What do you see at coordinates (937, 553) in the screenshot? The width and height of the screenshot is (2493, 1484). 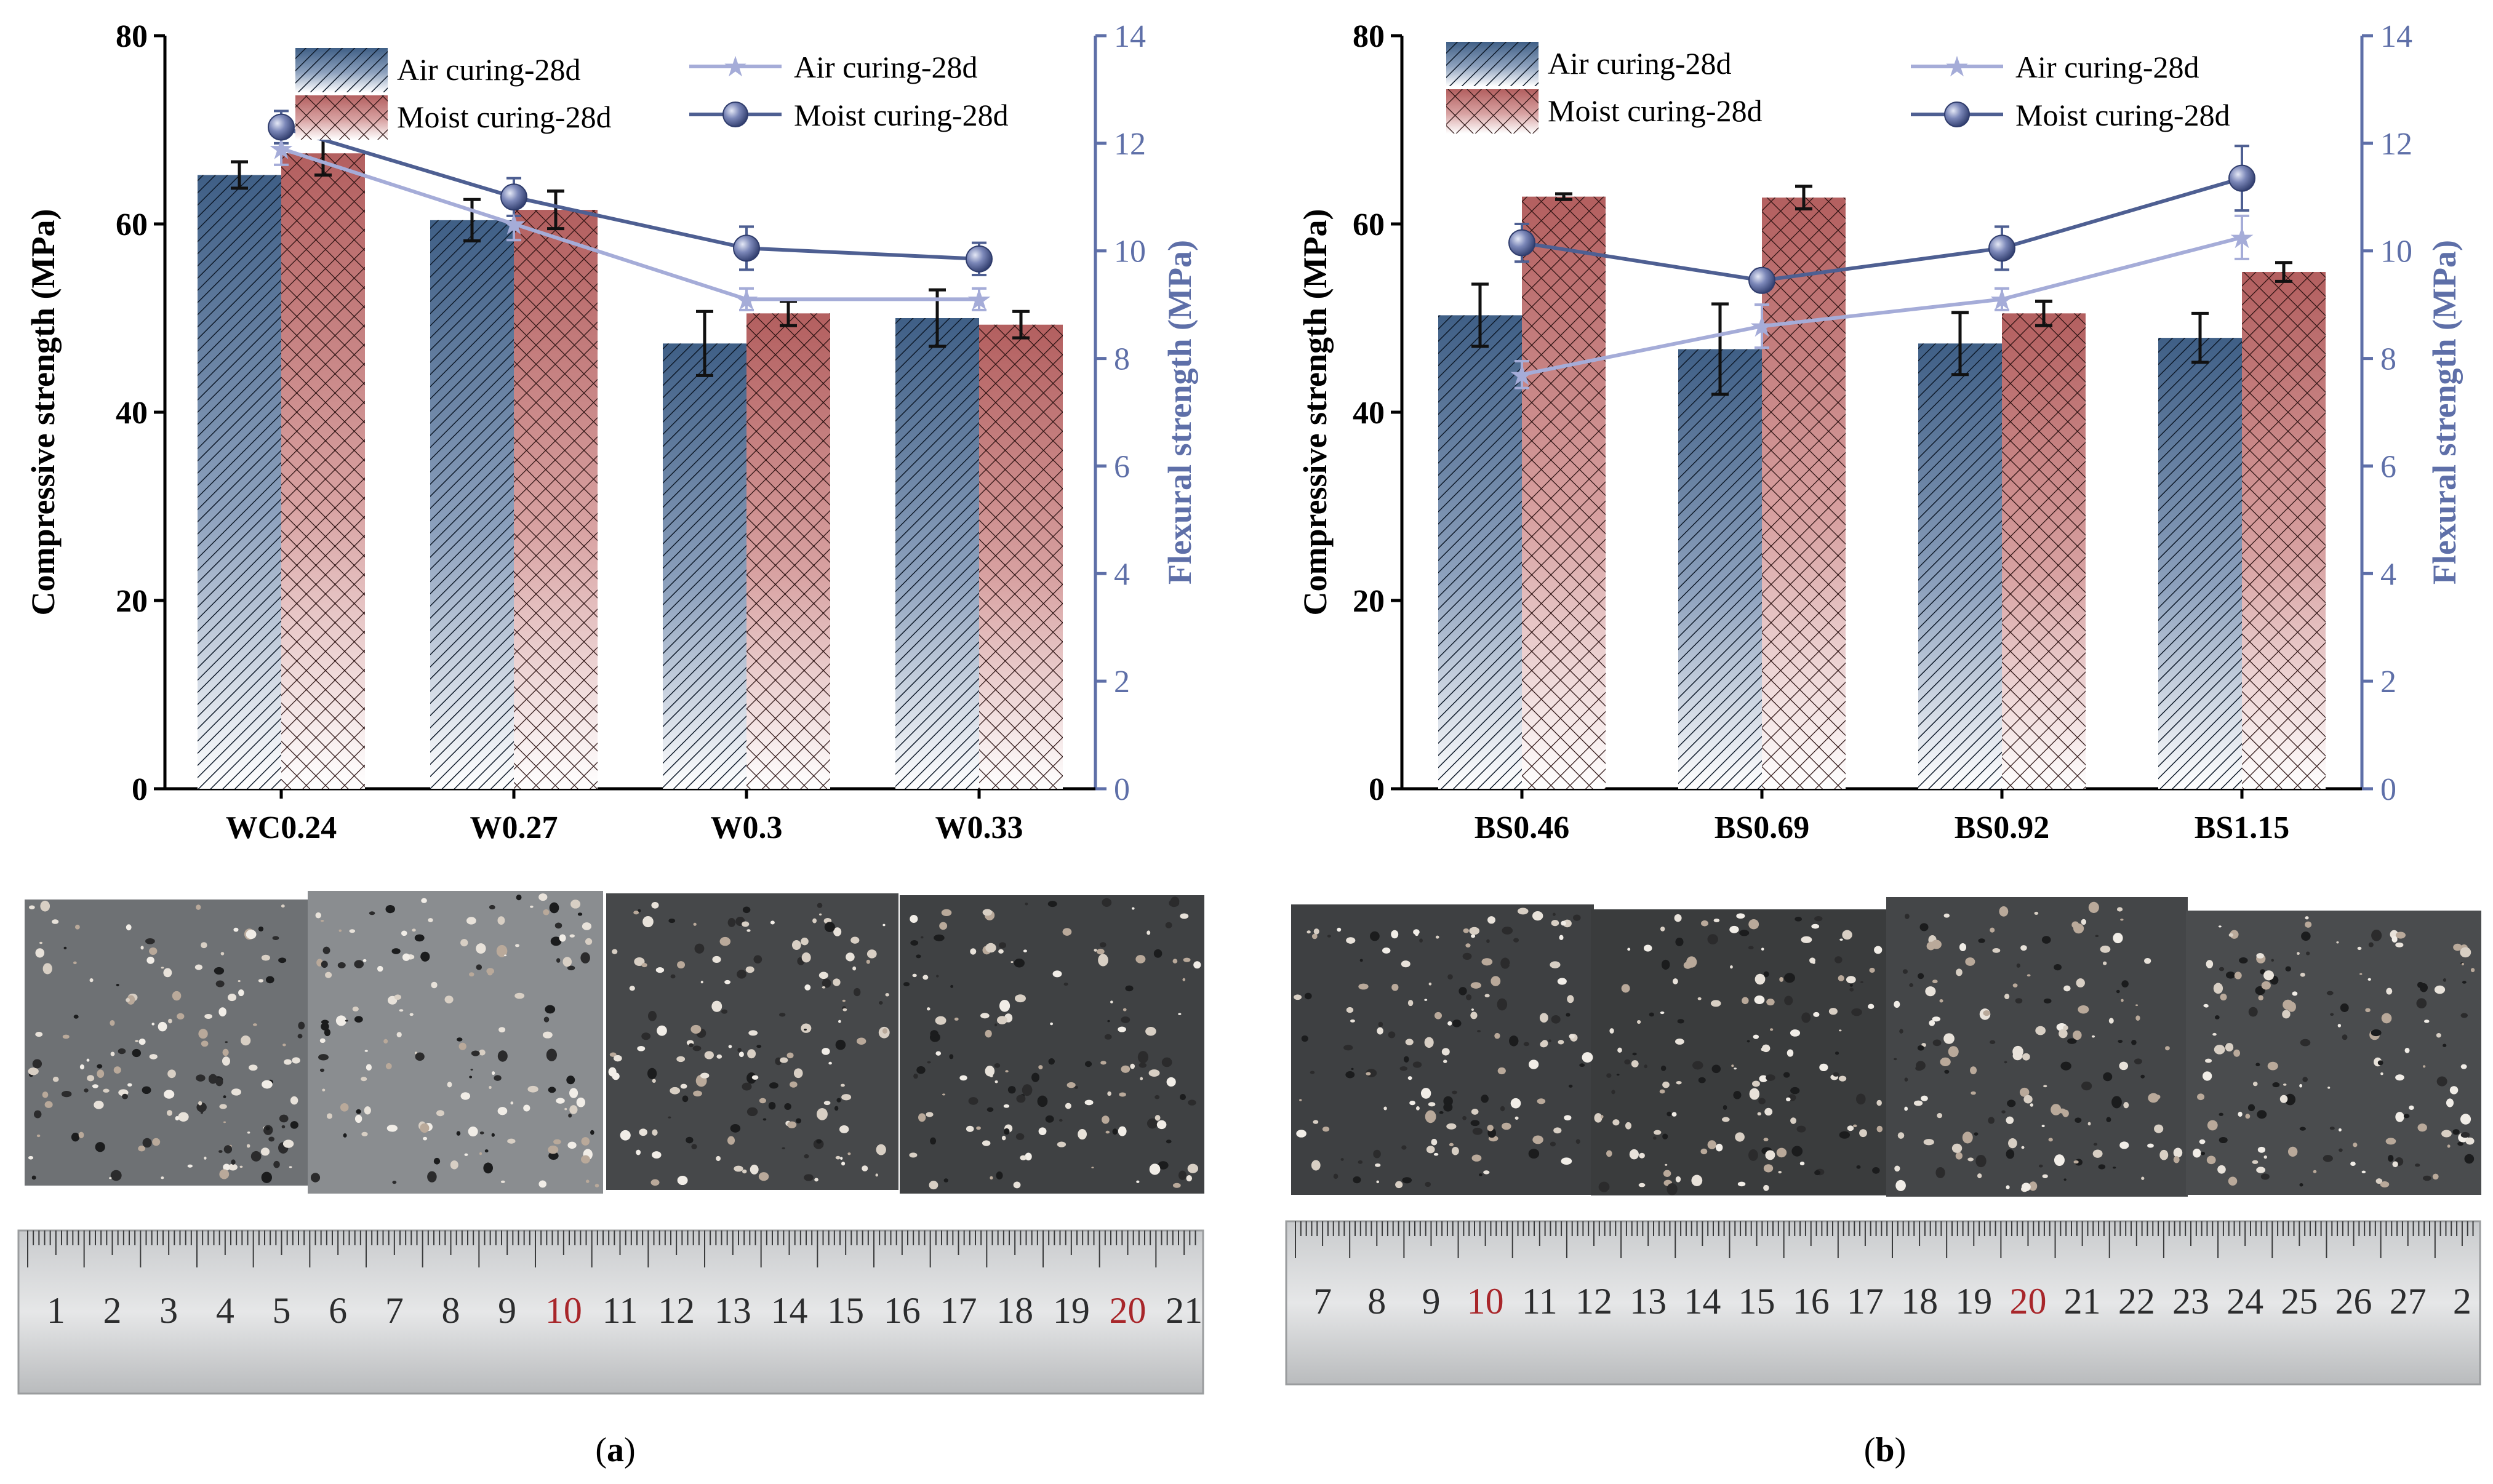 I see `bar-air-hatch` at bounding box center [937, 553].